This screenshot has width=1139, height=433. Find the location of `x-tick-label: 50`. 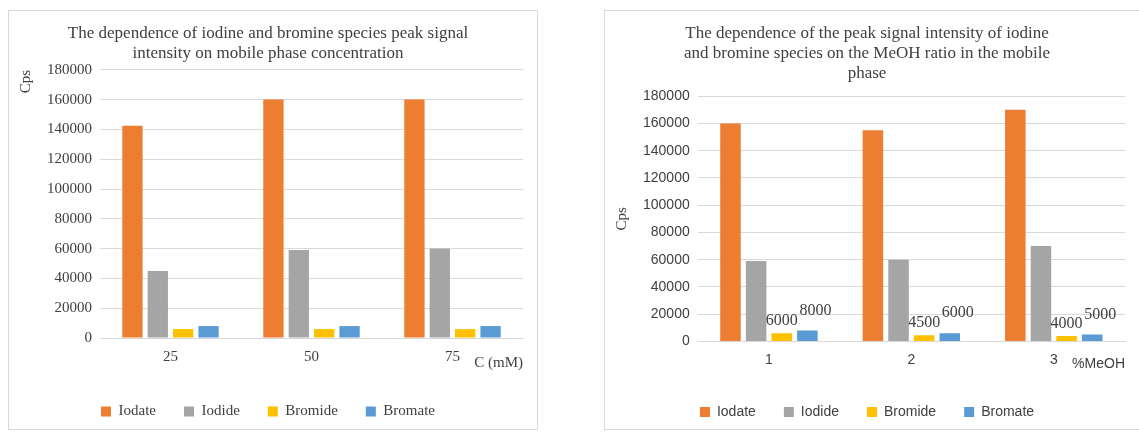

x-tick-label: 50 is located at coordinates (311, 355).